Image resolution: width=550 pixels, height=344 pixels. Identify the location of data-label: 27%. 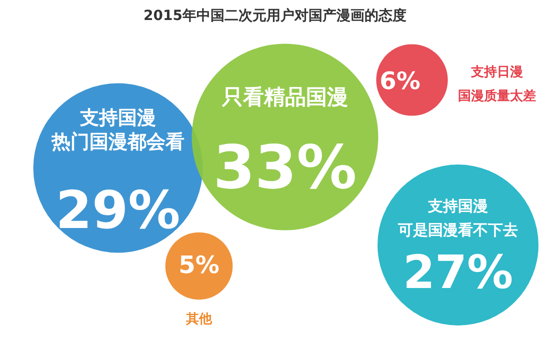
(458, 272).